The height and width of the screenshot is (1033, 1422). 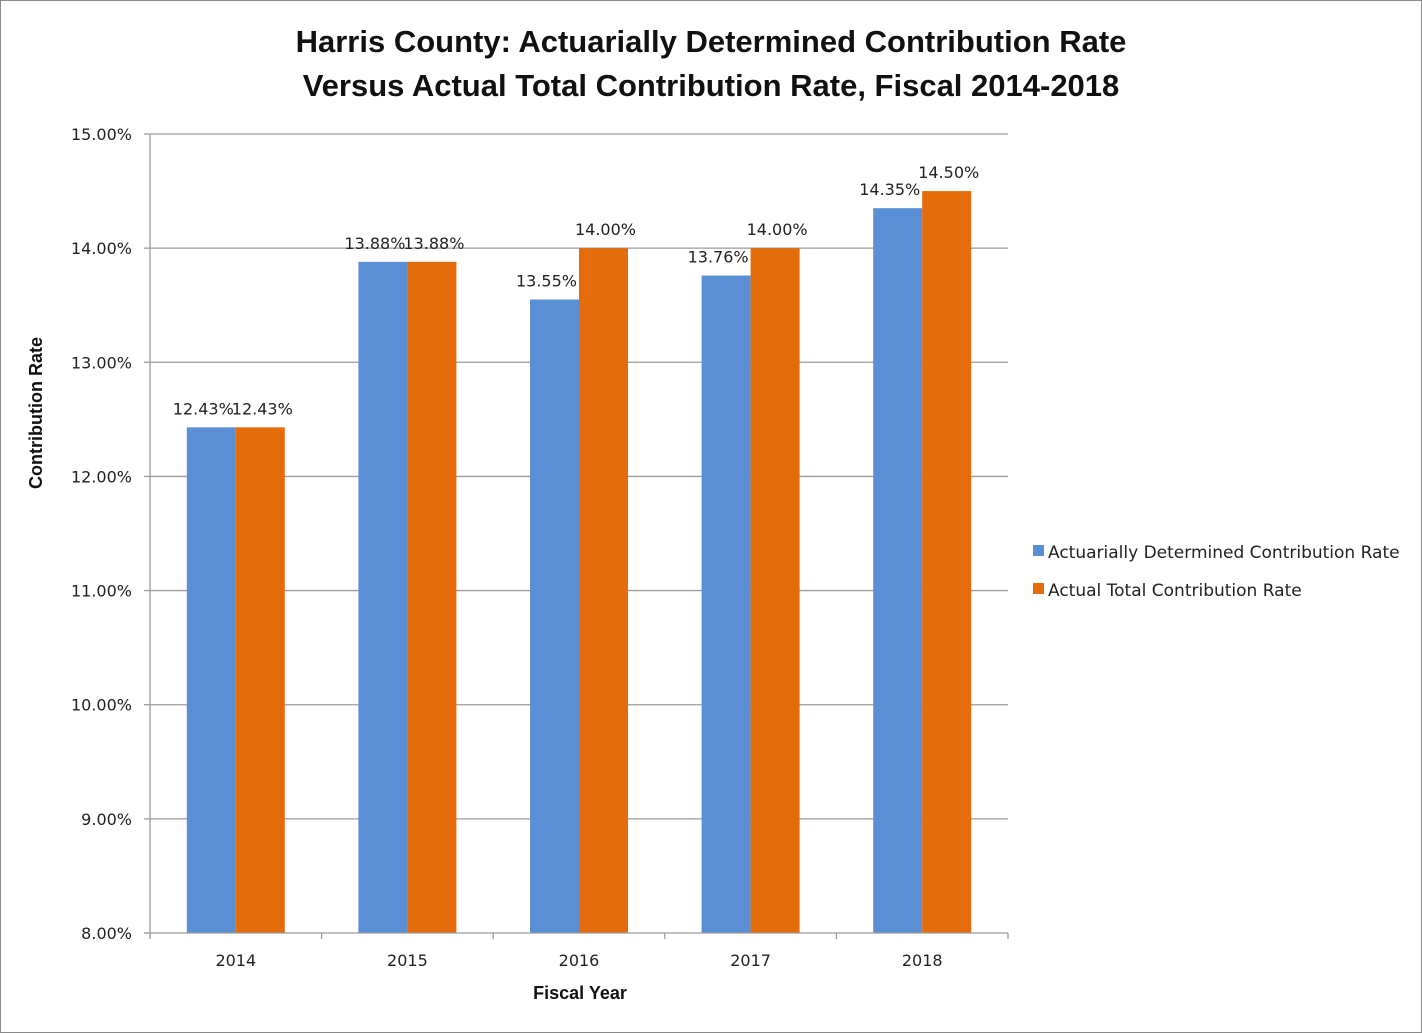 I want to click on x-tick-label: 2017, so click(x=750, y=960).